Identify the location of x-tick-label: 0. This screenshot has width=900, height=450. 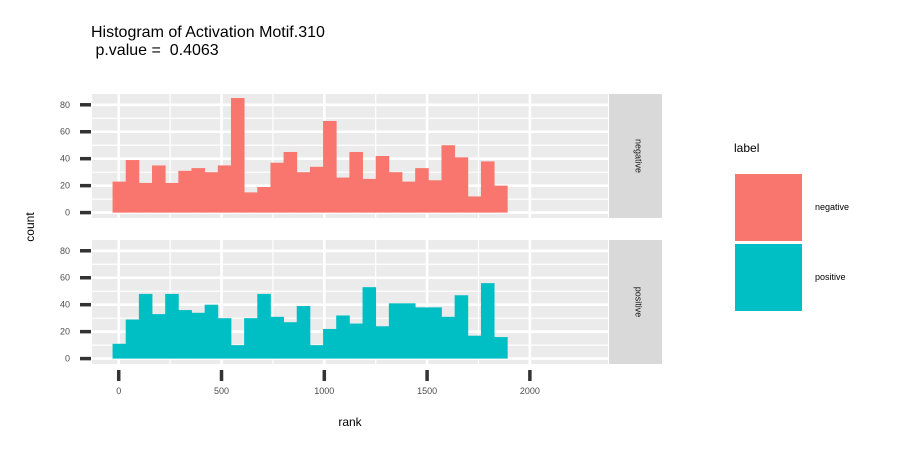
(118, 391).